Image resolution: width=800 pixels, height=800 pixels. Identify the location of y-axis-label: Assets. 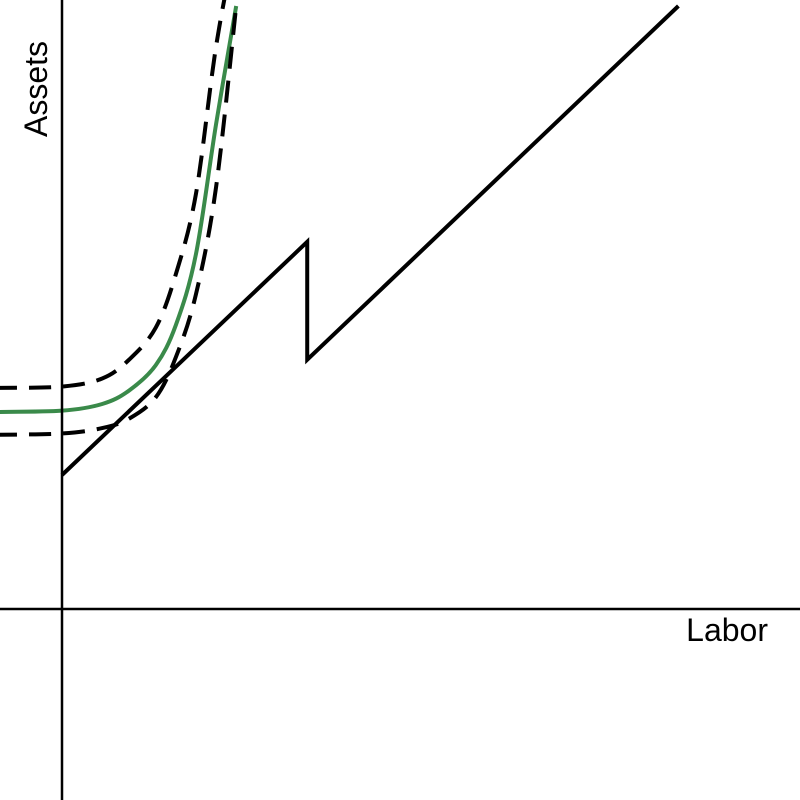
(36, 89).